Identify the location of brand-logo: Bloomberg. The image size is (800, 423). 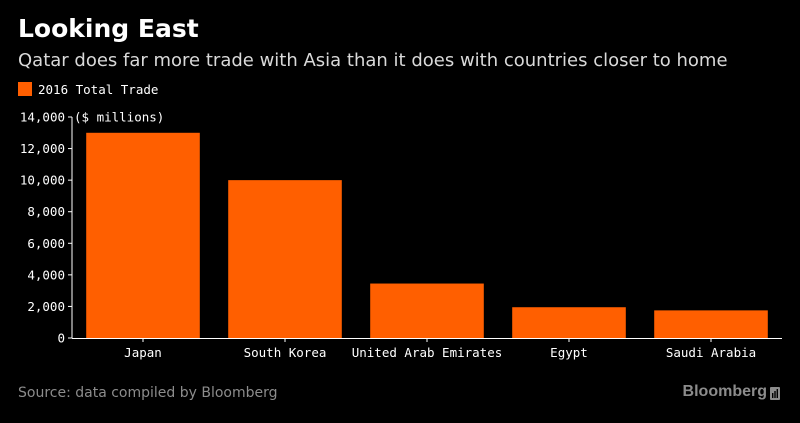
(731, 392).